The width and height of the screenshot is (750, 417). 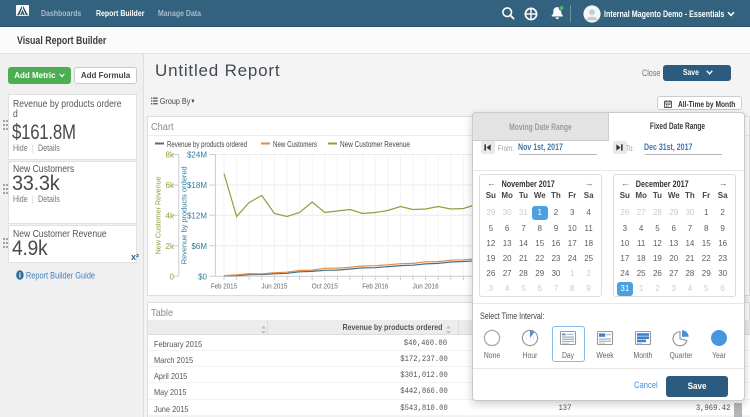 I want to click on svg-text: New Customers, so click(x=295, y=144).